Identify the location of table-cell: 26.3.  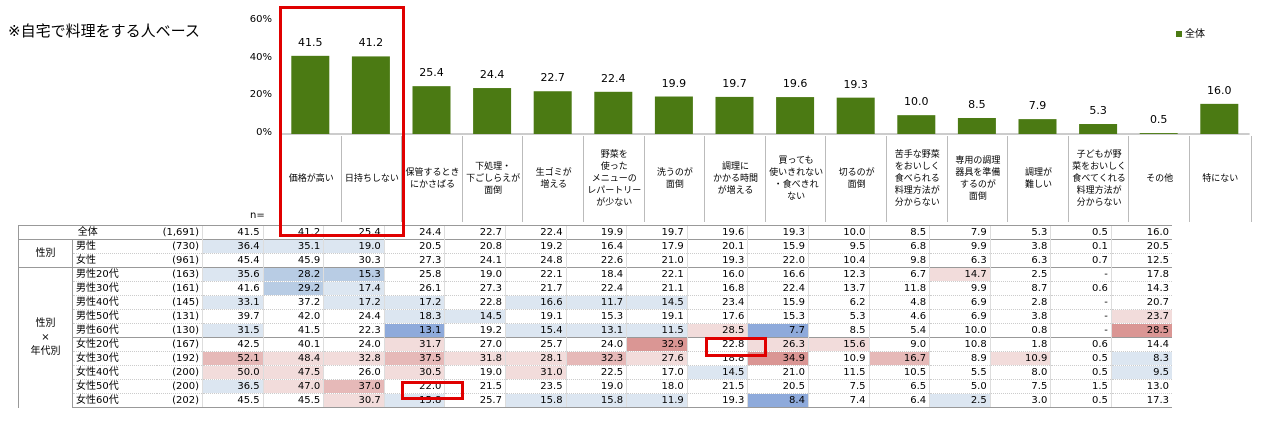
(778, 344).